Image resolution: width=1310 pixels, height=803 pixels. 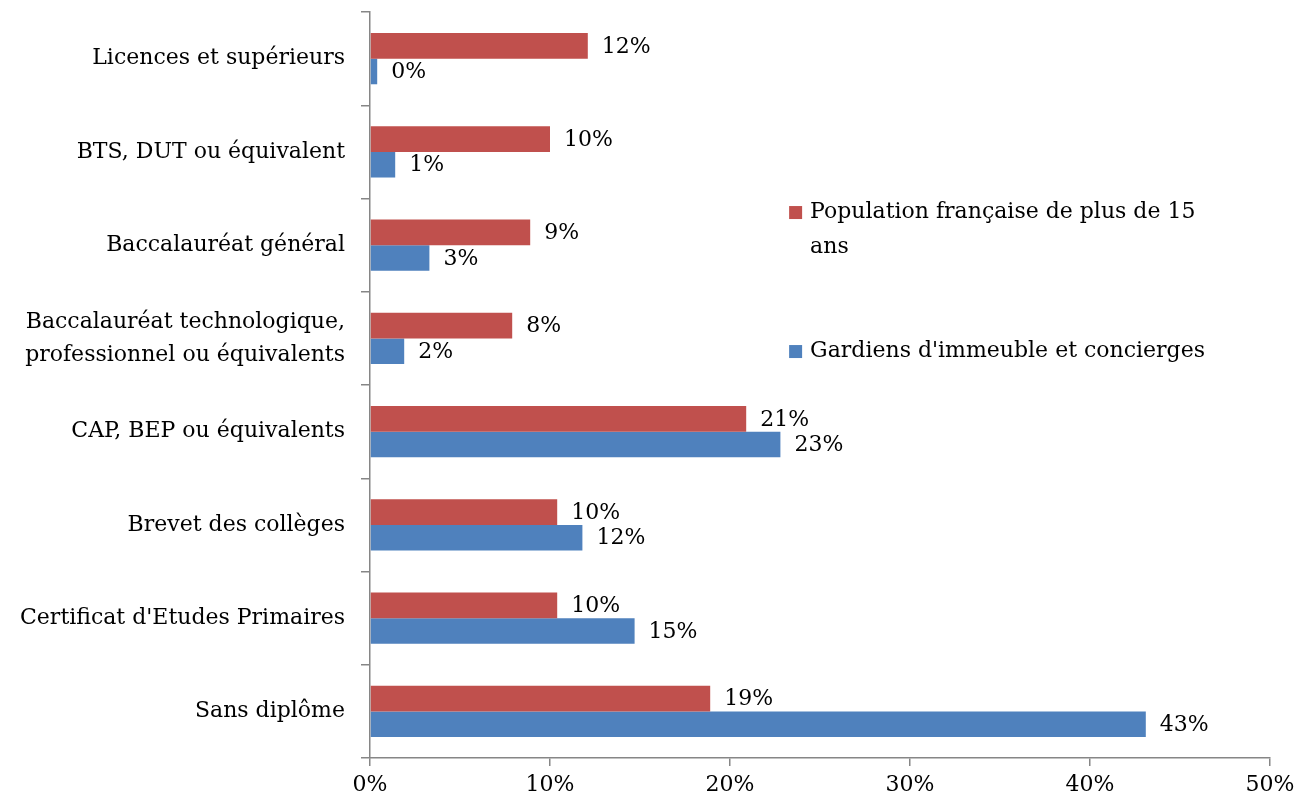 I want to click on x-tick-label: 0%, so click(x=370, y=783).